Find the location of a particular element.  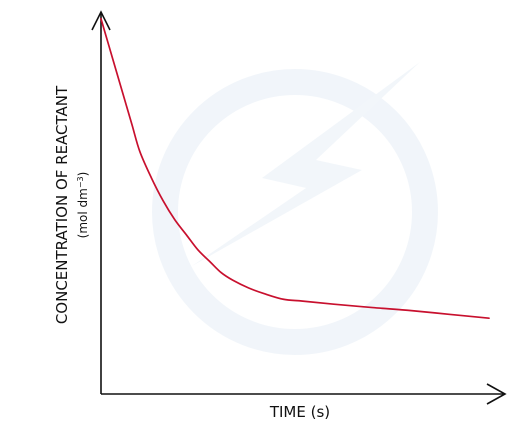

y-unit-suffix: ) is located at coordinates (83, 174).